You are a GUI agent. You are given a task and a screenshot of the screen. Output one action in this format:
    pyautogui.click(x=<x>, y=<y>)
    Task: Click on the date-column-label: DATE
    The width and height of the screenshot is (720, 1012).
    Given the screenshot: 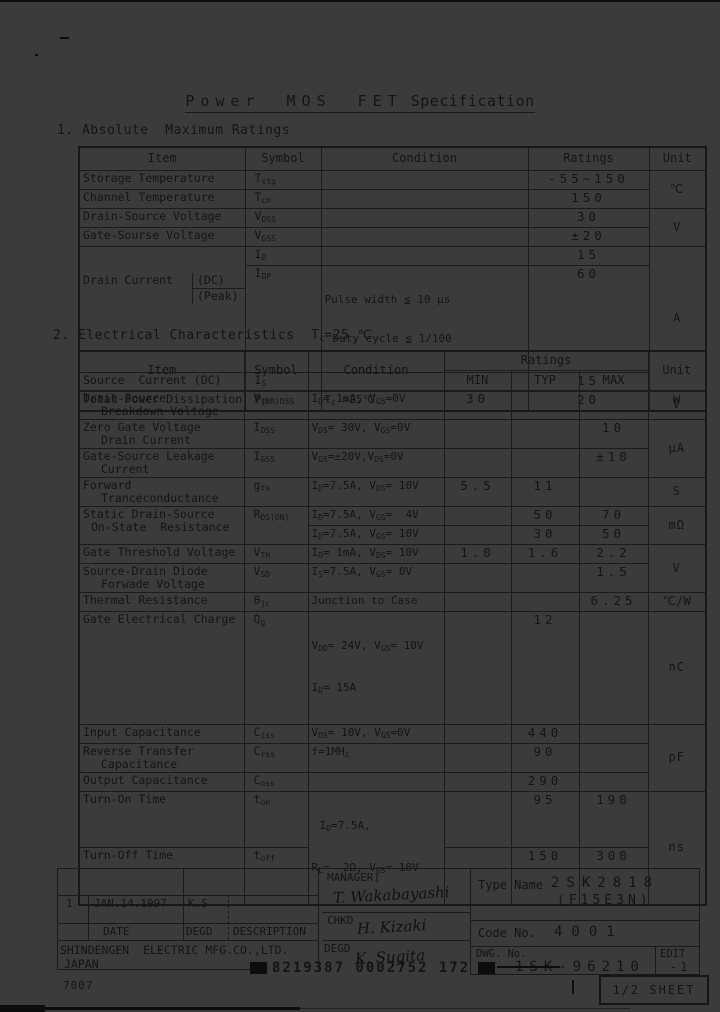 What is the action you would take?
    pyautogui.click(x=116, y=931)
    